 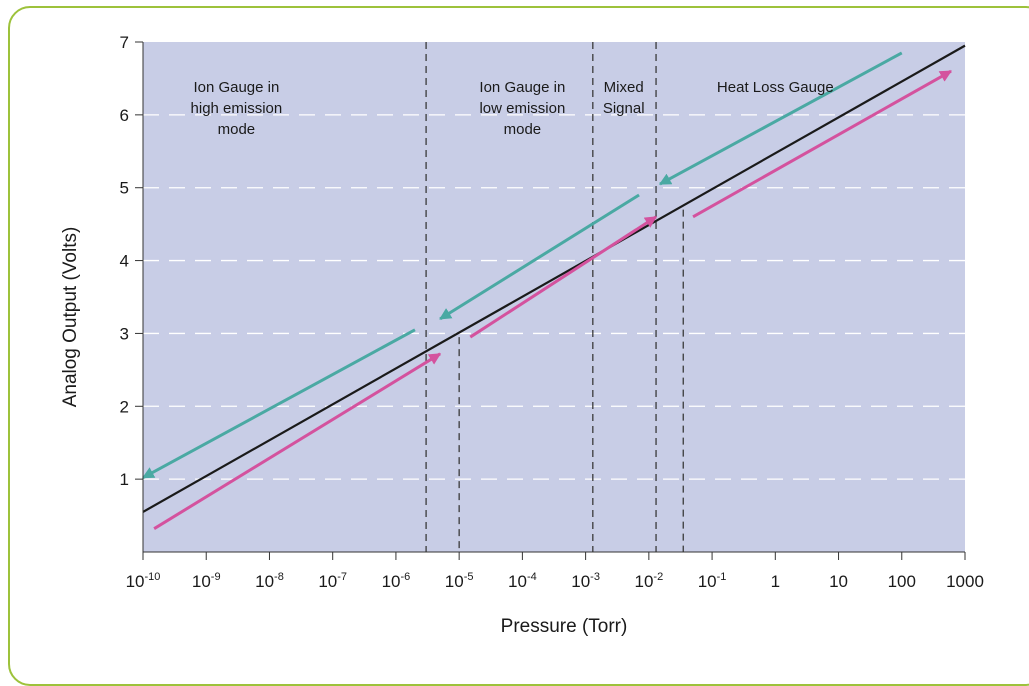 What do you see at coordinates (124, 479) in the screenshot?
I see `y-tick-label-1: 1` at bounding box center [124, 479].